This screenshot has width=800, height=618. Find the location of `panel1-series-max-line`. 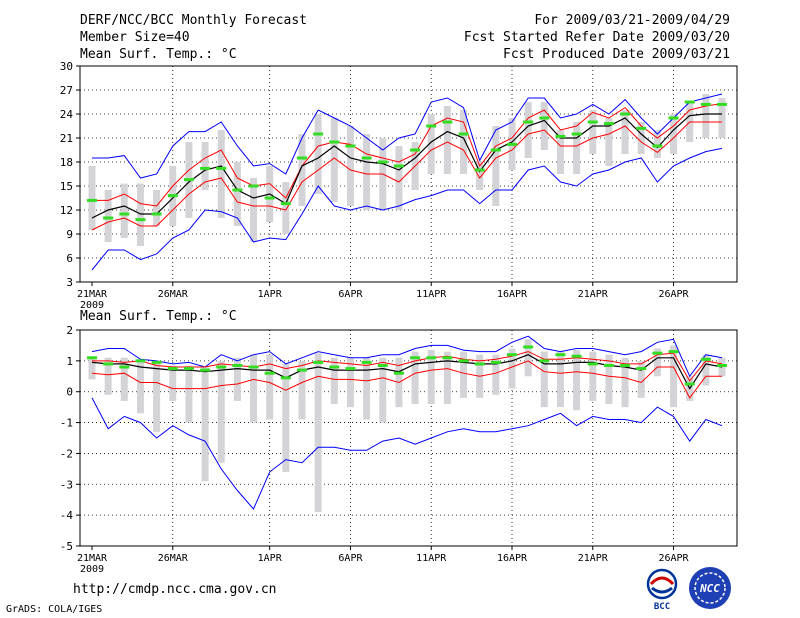

panel1-series-max-line is located at coordinates (407, 136).